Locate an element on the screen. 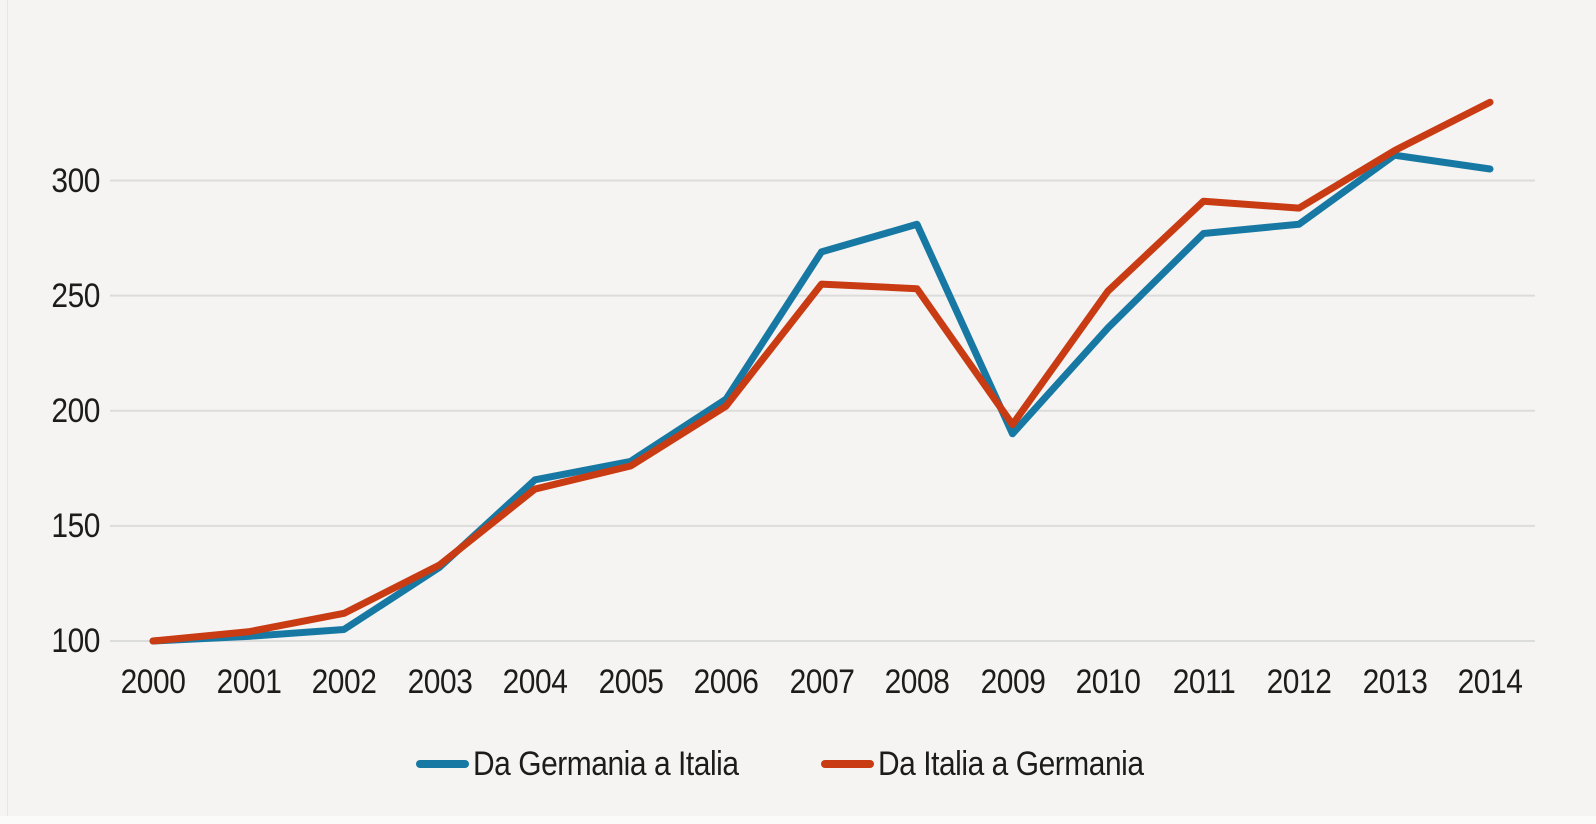 This screenshot has height=824, width=1596. legend-item-da-italia-a-germania: Da Italia a Germania is located at coordinates (1000, 764).